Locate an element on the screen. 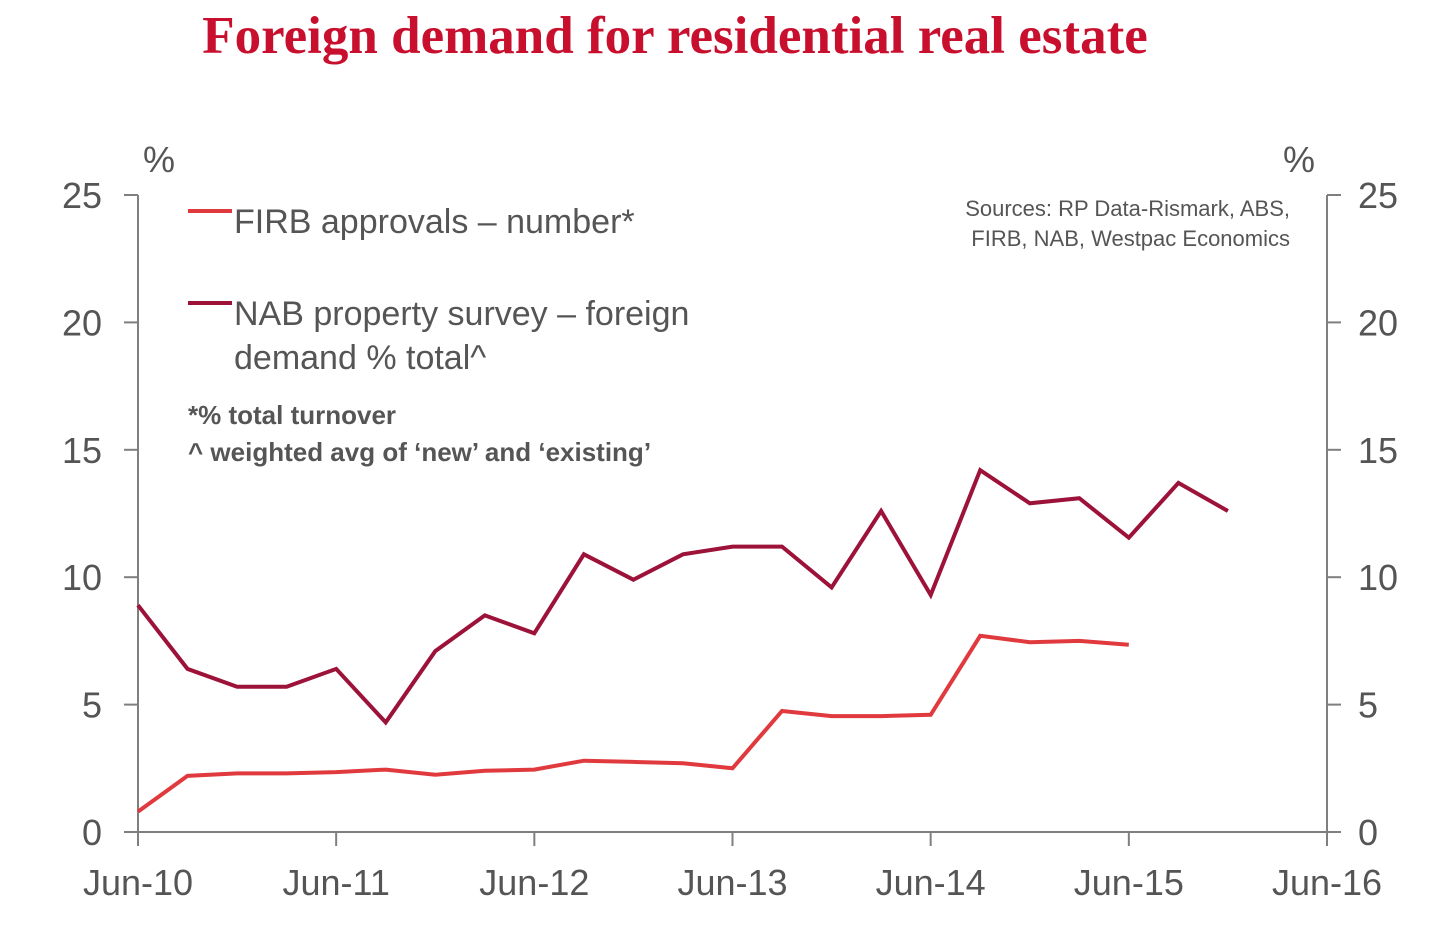 The width and height of the screenshot is (1440, 952). y-tick-label-right: 15 is located at coordinates (1378, 450).